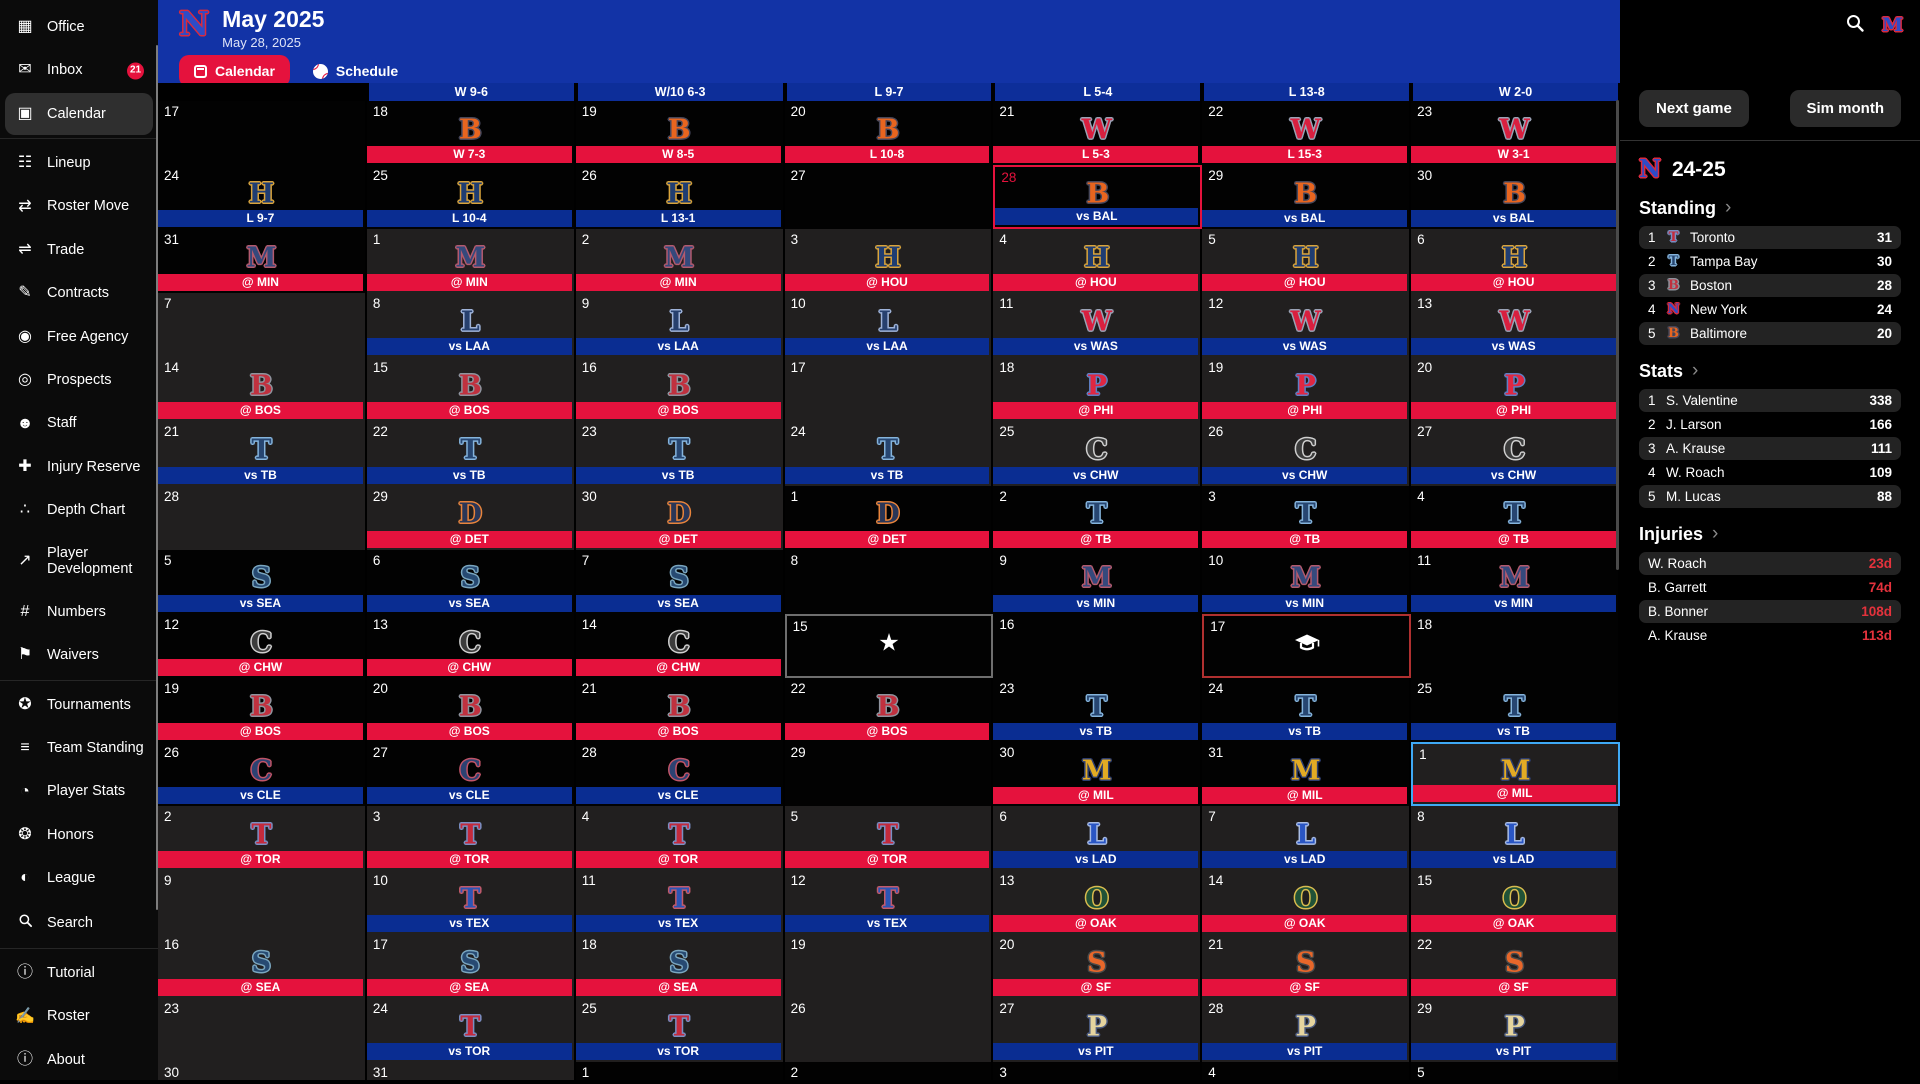  Describe the element at coordinates (1305, 796) in the screenshot. I see `game-bar: @ MIL` at that location.